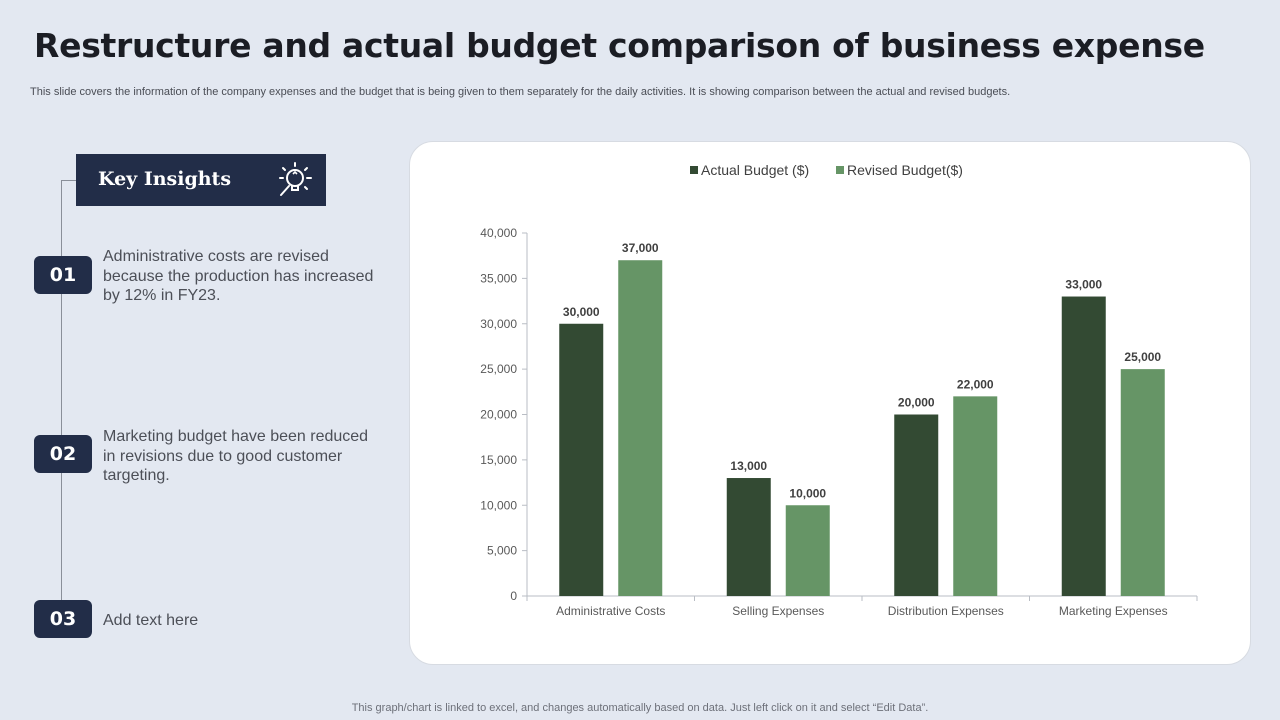 Image resolution: width=1280 pixels, height=720 pixels. What do you see at coordinates (69, 180) in the screenshot?
I see `timeline-connector` at bounding box center [69, 180].